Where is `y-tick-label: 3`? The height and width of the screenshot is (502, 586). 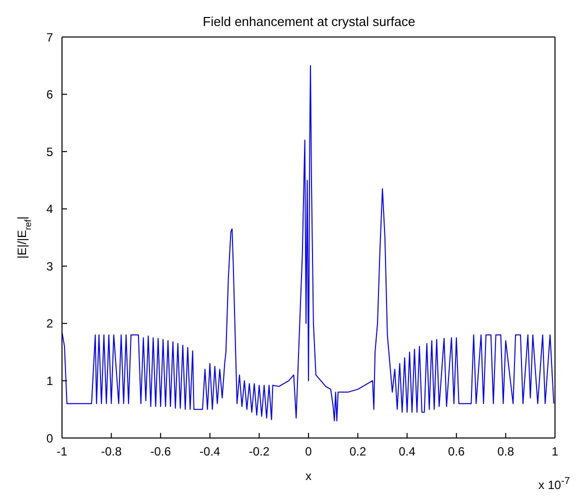
y-tick-label: 3 is located at coordinates (50, 266).